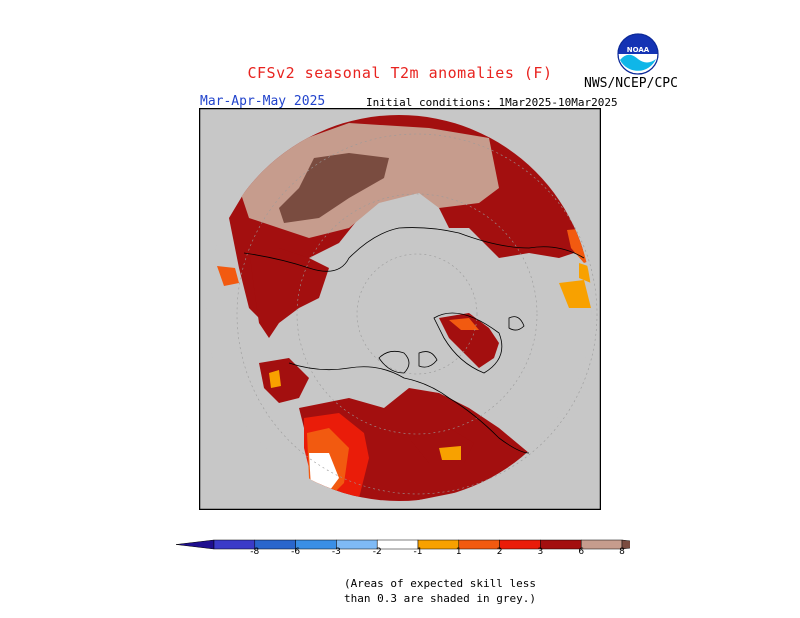 This screenshot has width=800, height=618. I want to click on colorbar-tick-label: -1, so click(418, 552).